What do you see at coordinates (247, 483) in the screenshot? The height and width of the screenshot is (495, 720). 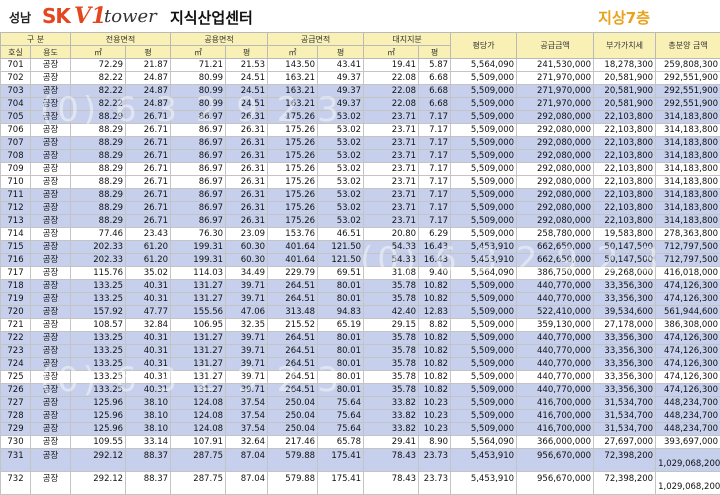 I see `common-pyeong-cell: 87.04` at bounding box center [247, 483].